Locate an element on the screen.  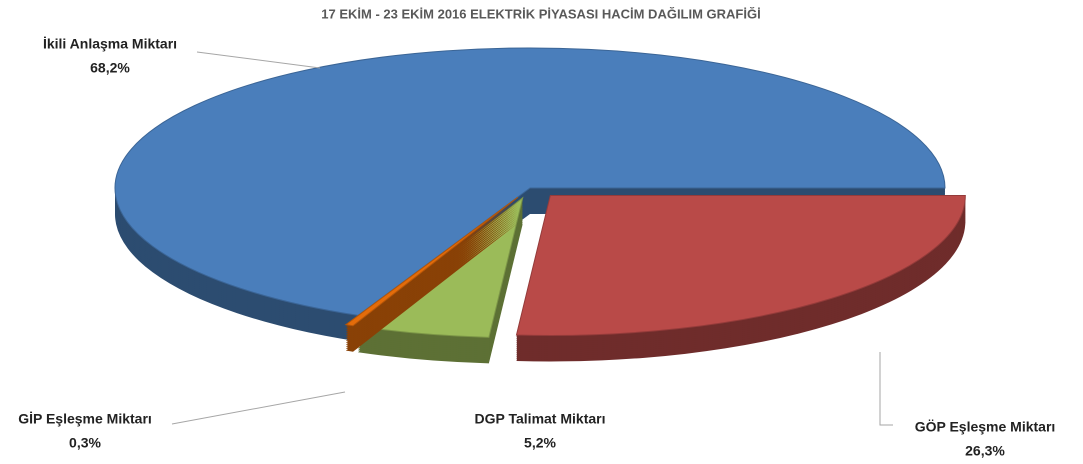
slice-value-label: 5,2% is located at coordinates (540, 443).